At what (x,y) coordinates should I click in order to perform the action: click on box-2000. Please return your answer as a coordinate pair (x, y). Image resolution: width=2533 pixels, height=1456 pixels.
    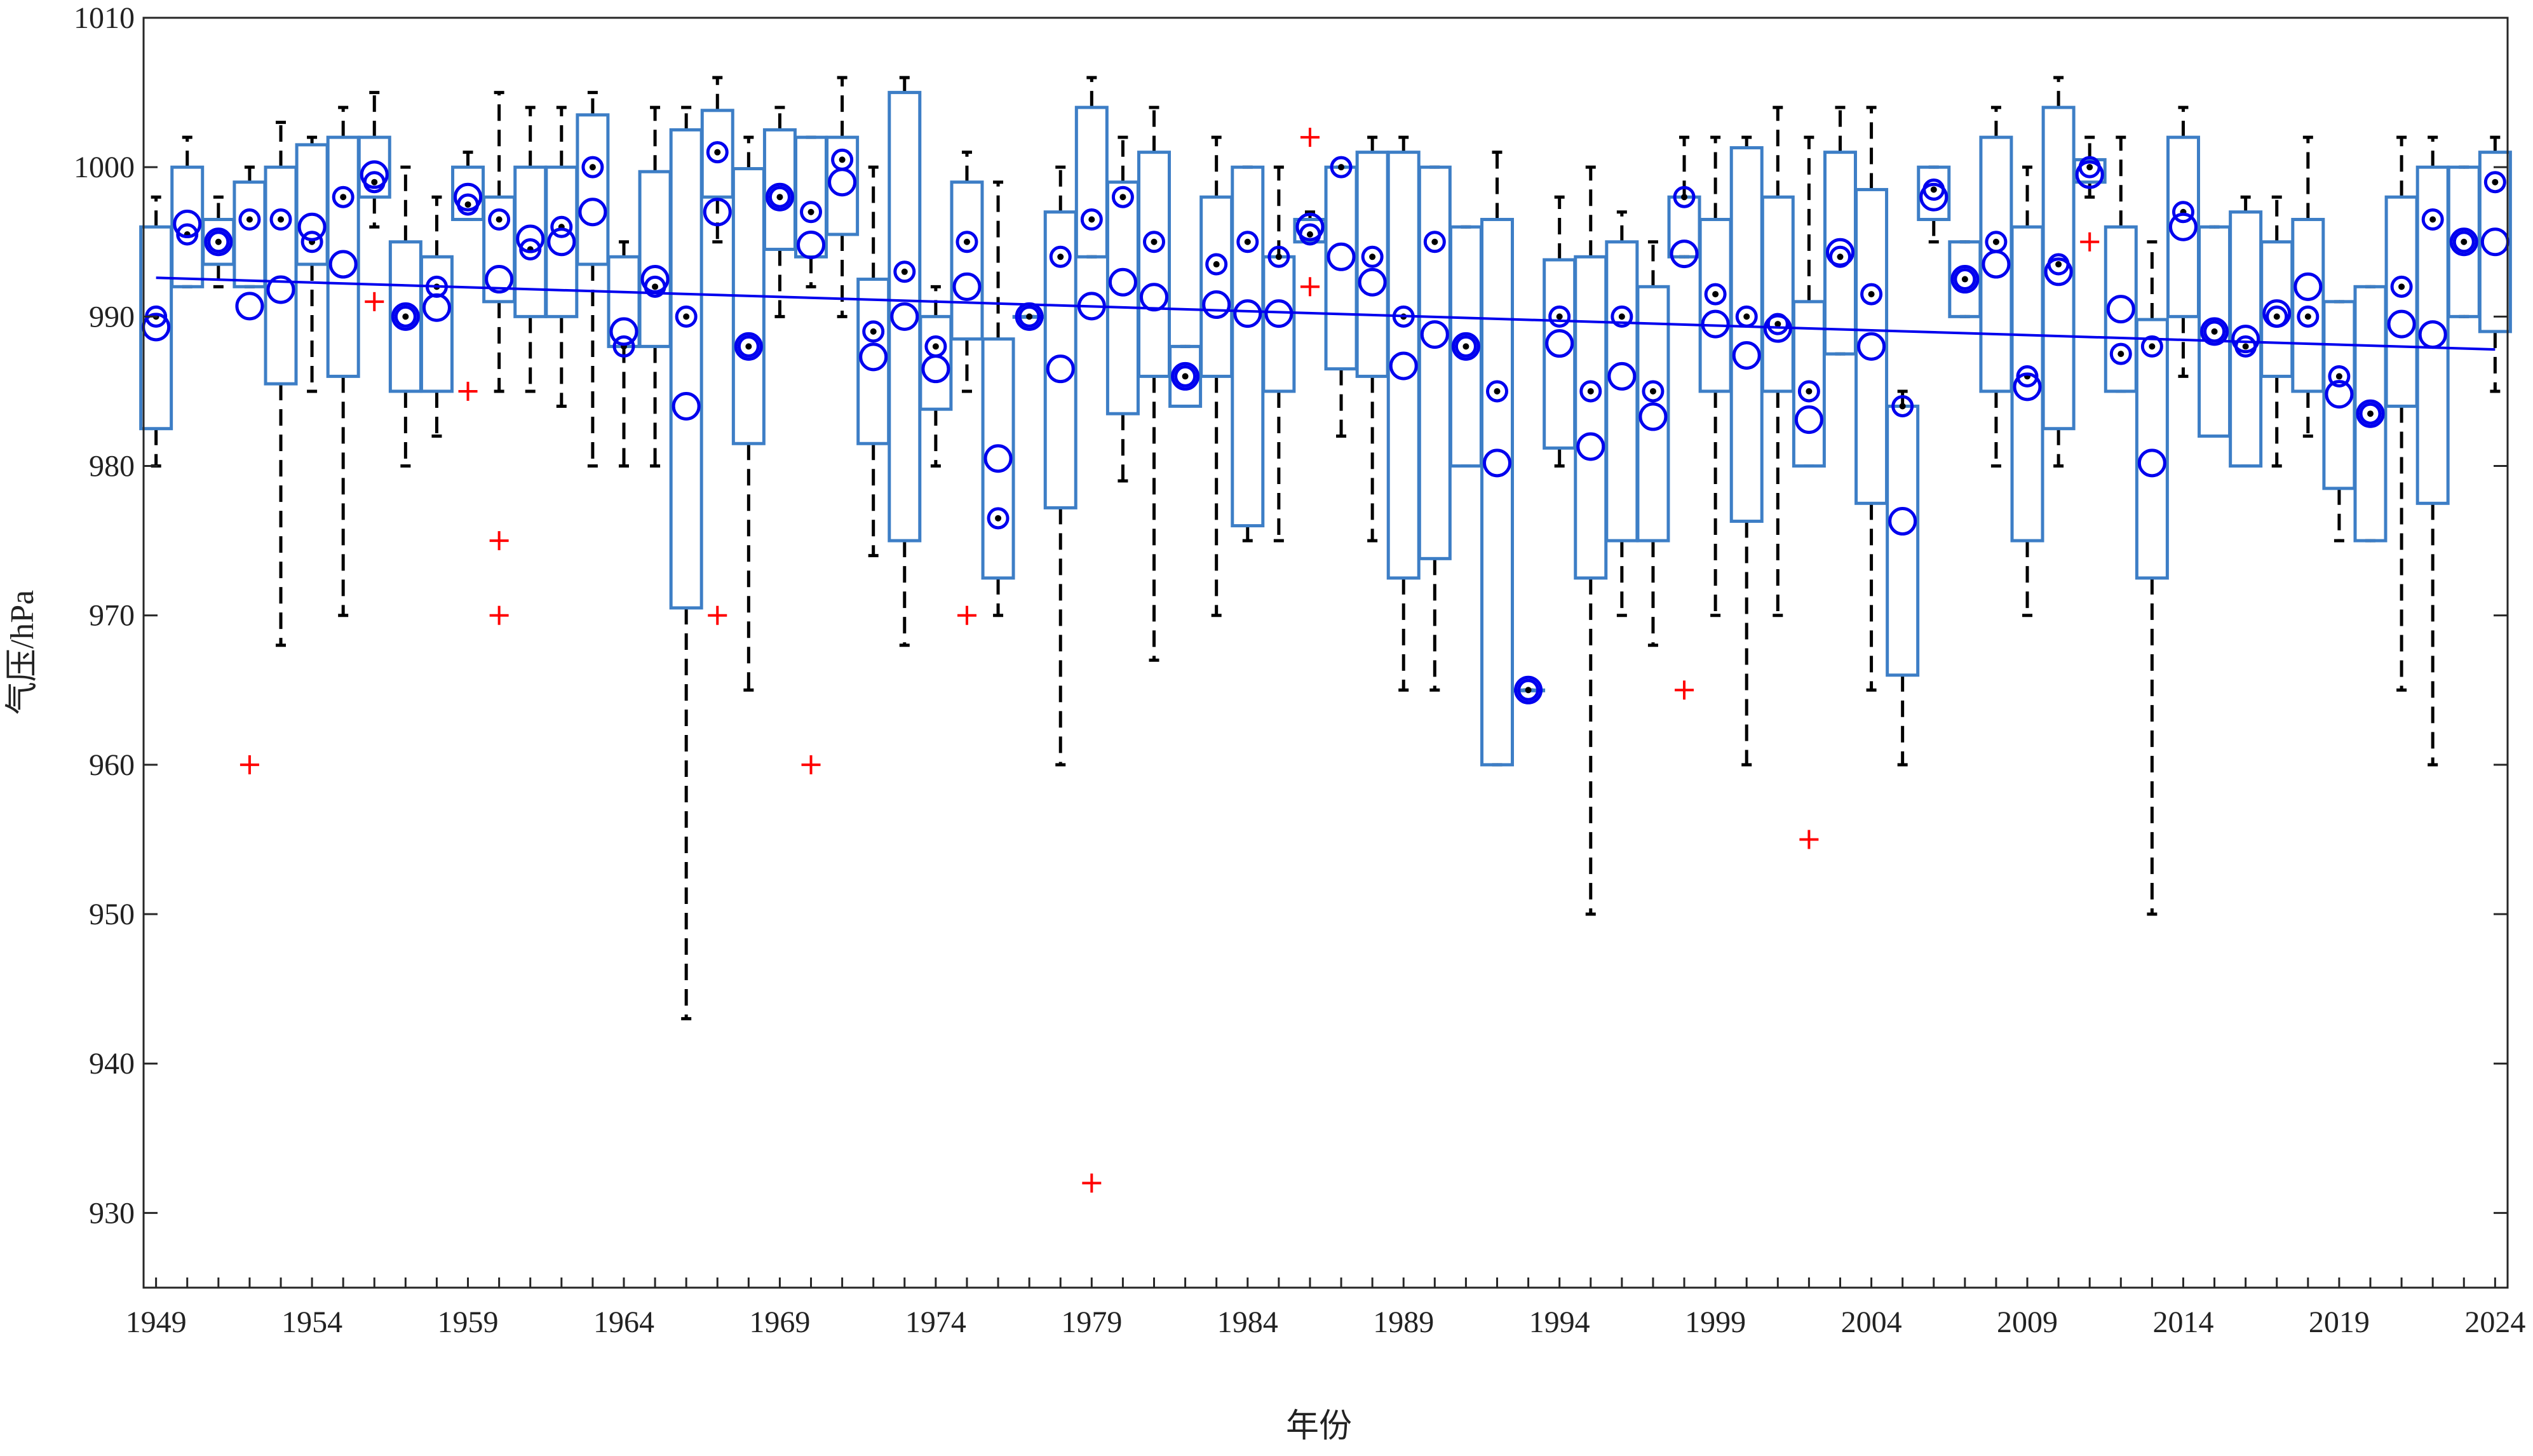
    Looking at the image, I should click on (1746, 451).